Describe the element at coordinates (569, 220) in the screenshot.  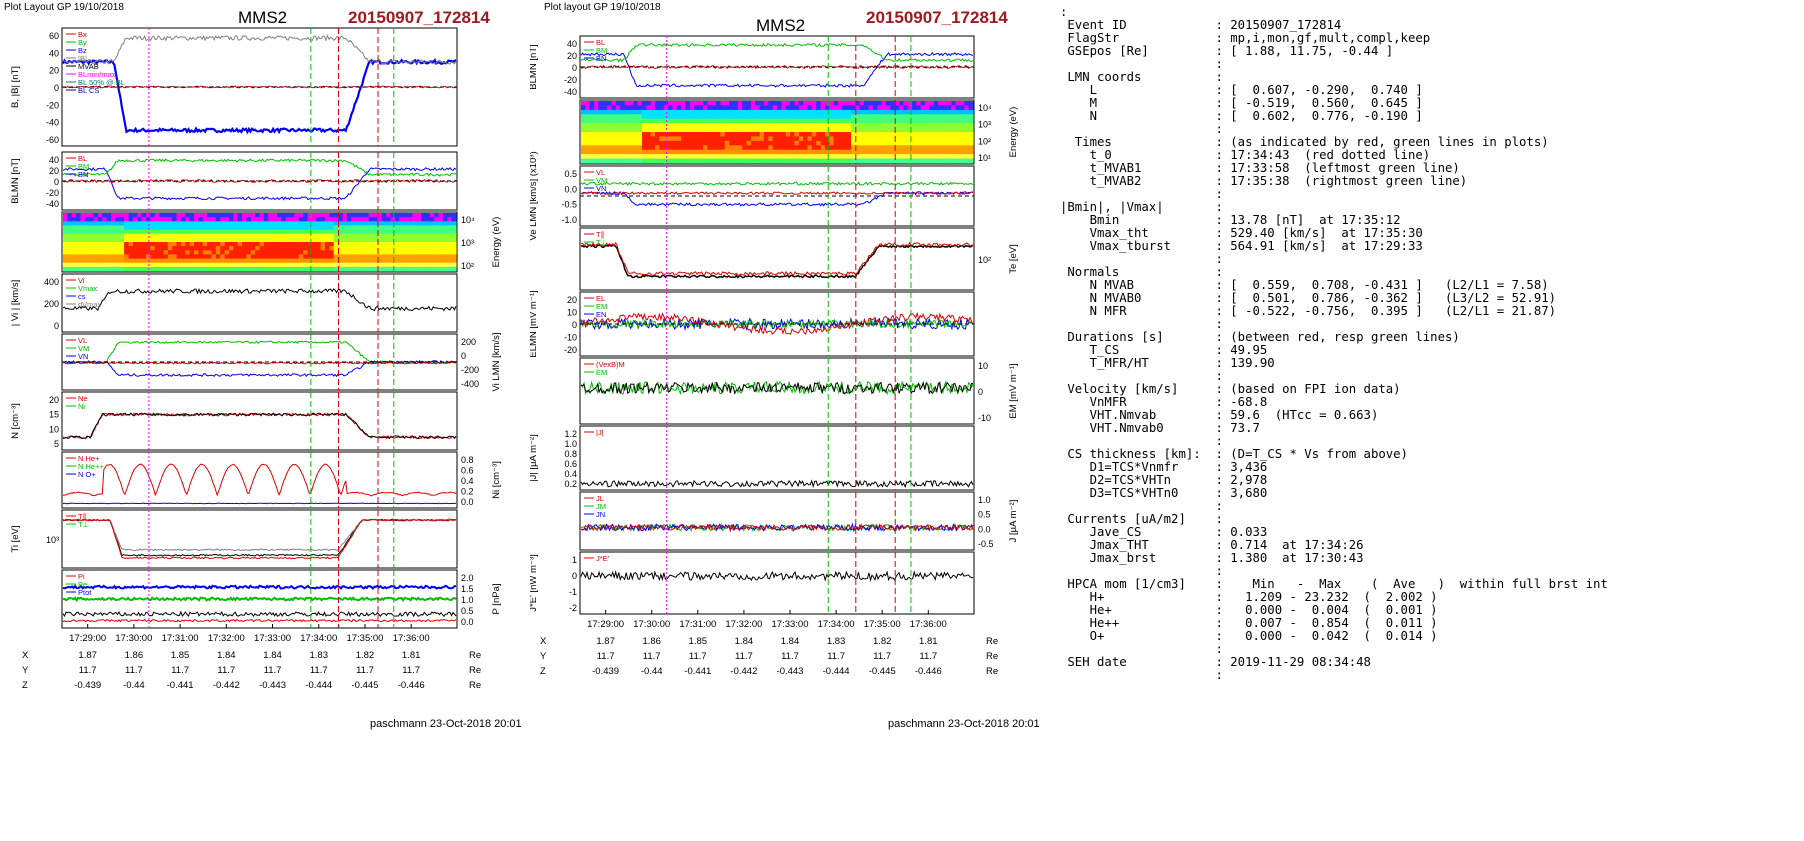
I see `y-tick-label: -1.0` at that location.